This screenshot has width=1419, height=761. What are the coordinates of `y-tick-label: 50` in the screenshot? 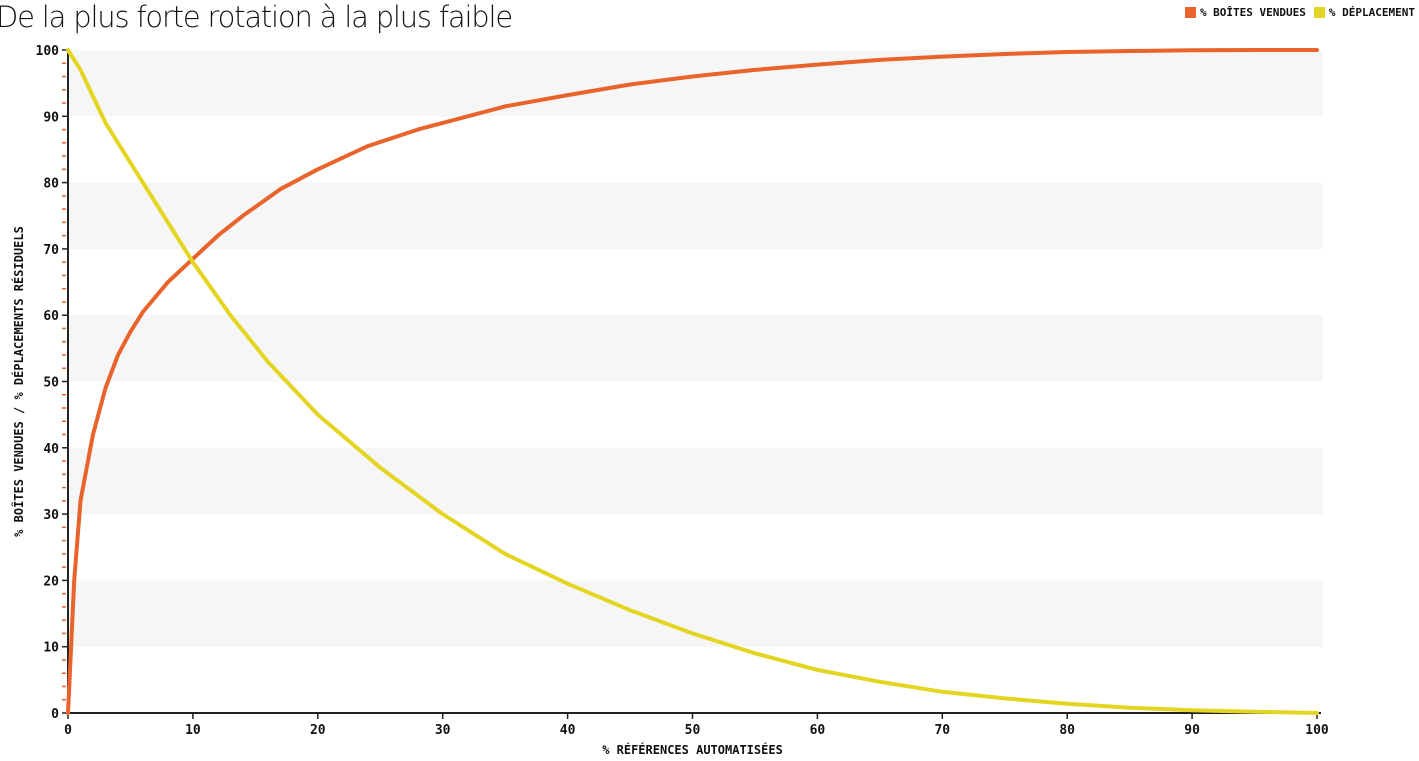 It's located at (51, 383).